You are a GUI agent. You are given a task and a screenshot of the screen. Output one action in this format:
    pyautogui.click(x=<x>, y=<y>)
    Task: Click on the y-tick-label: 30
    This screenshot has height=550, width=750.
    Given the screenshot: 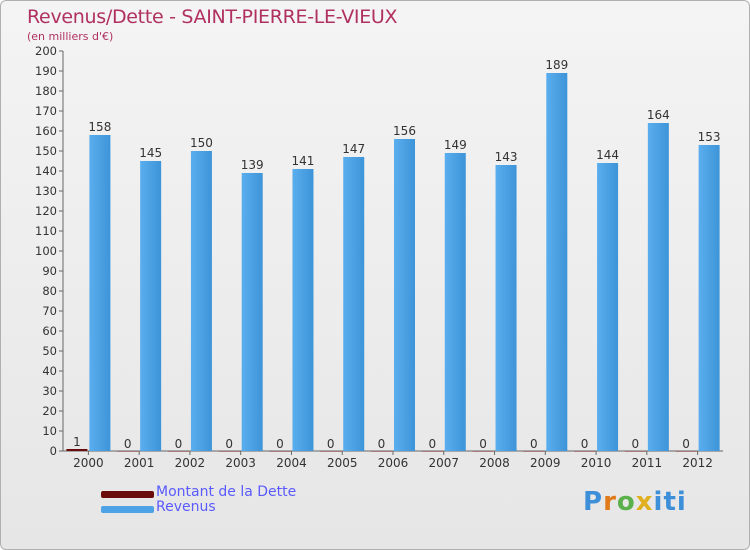 What is the action you would take?
    pyautogui.click(x=49, y=391)
    